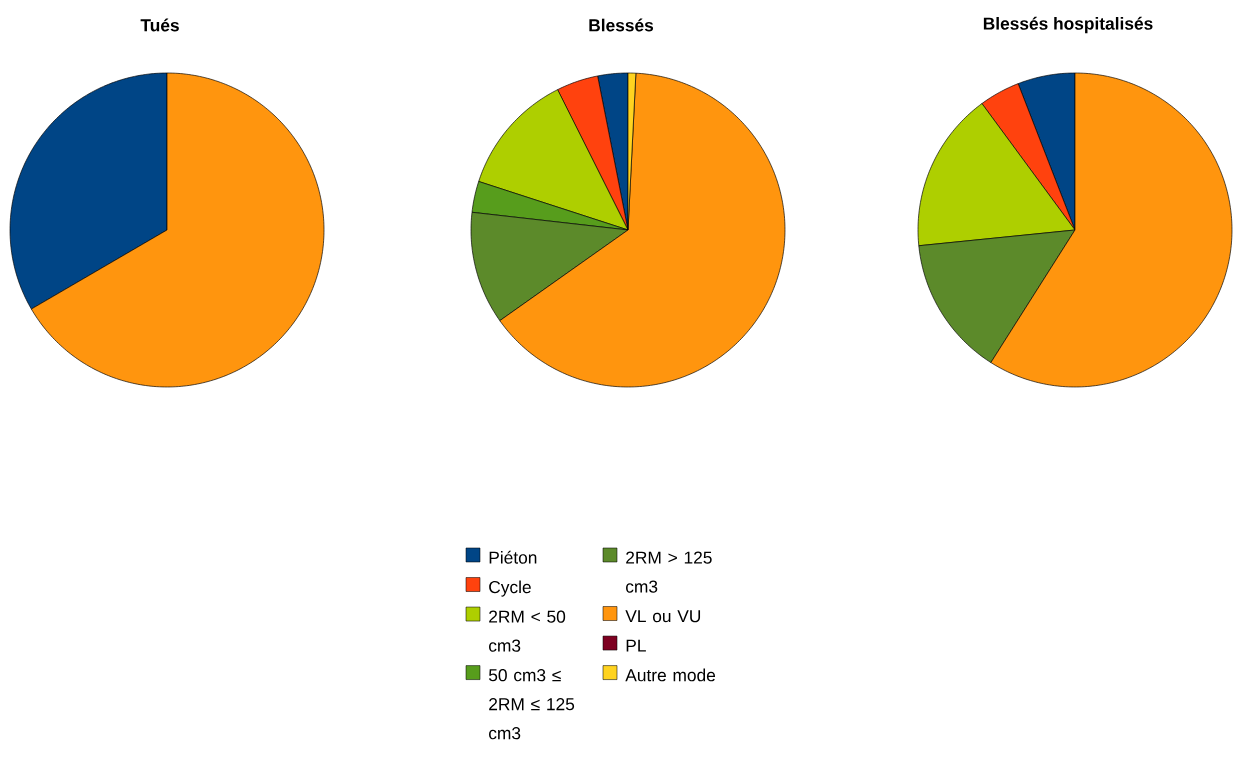 The image size is (1236, 764). Describe the element at coordinates (669, 572) in the screenshot. I see `legend-label: 2RM > 125 cm3` at that location.